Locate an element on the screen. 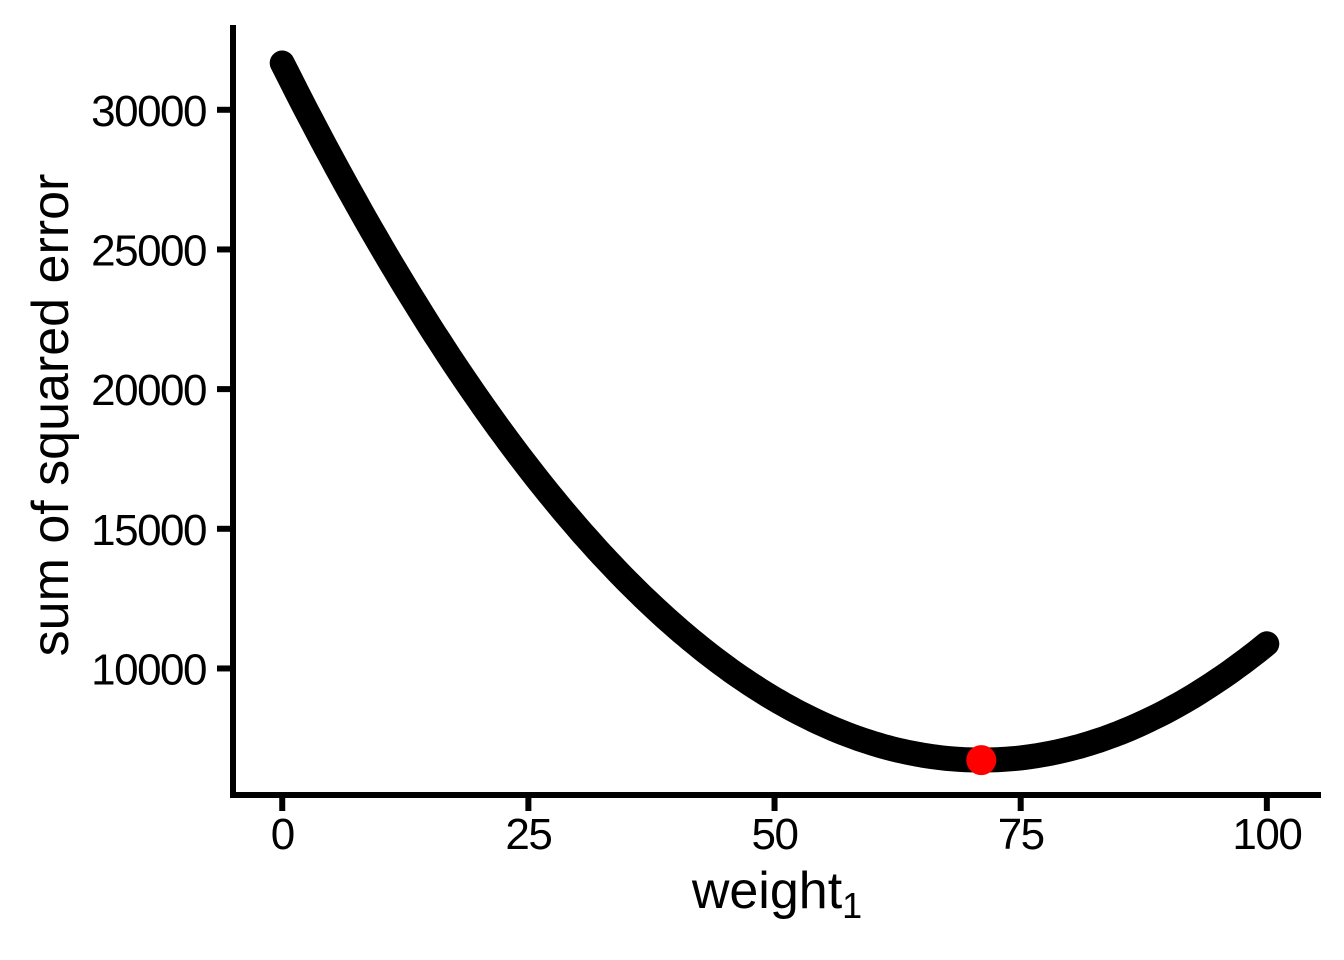  y-tick-label: 20000 is located at coordinates (148, 390).